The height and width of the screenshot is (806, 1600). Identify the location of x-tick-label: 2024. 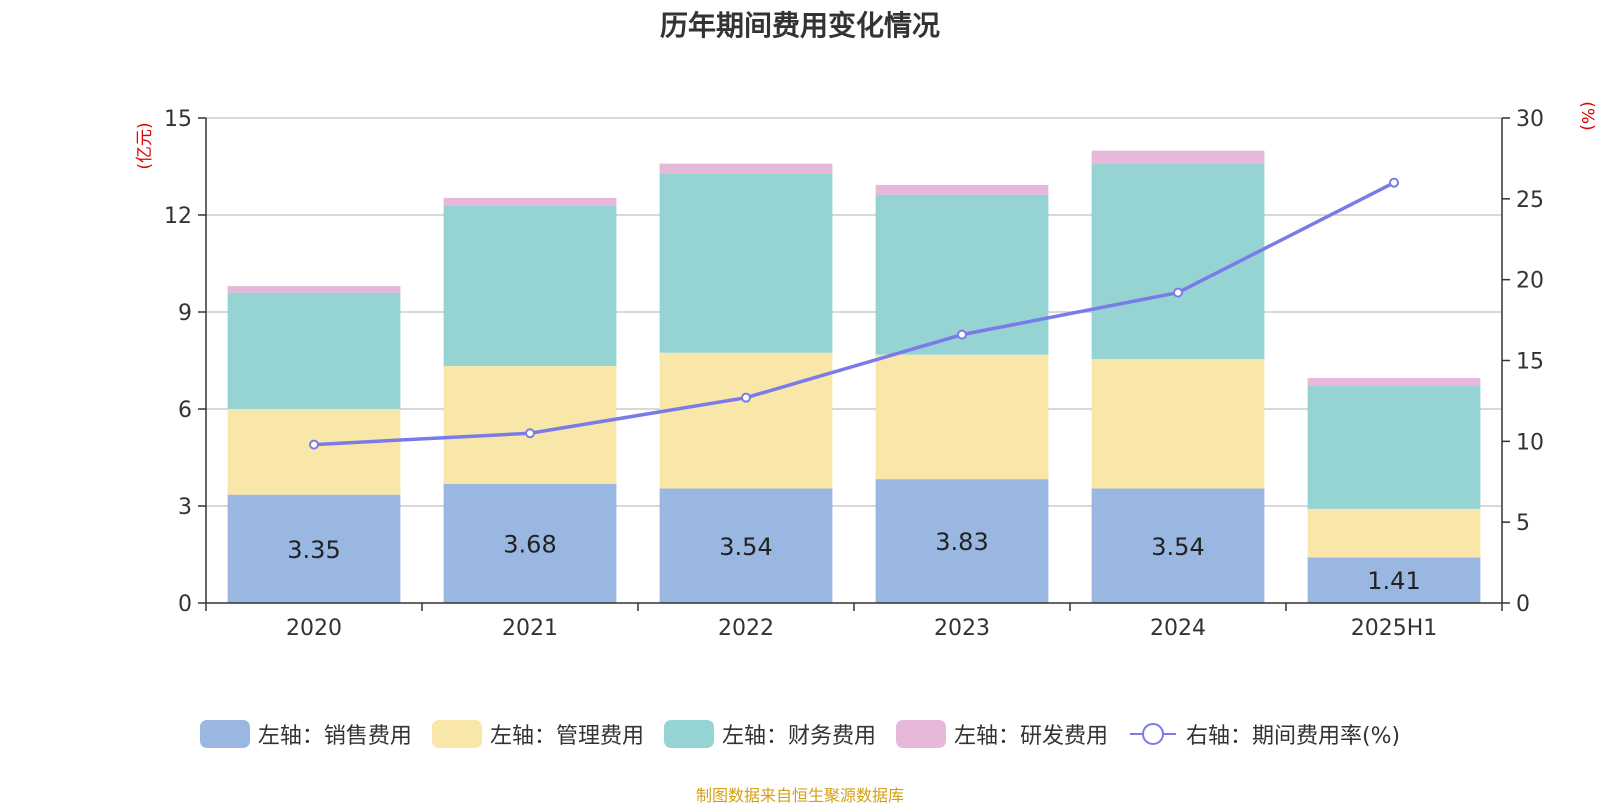
(1178, 628).